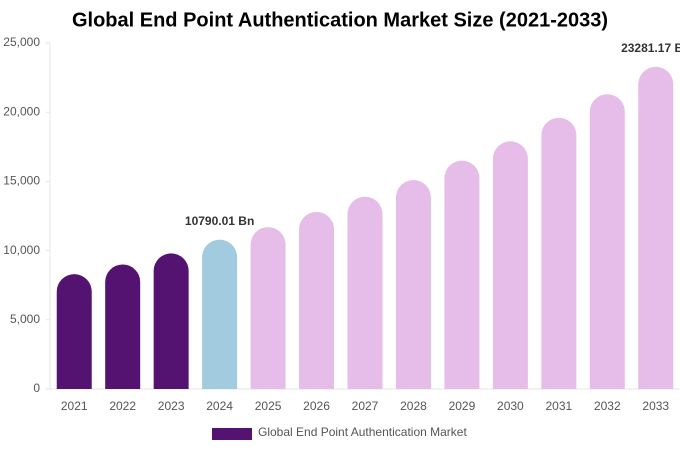 The height and width of the screenshot is (450, 680). I want to click on x-tick-label: 2029, so click(462, 406).